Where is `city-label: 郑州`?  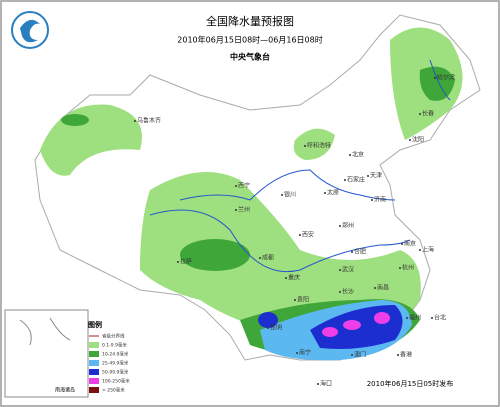
city-label: 郑州 is located at coordinates (348, 226).